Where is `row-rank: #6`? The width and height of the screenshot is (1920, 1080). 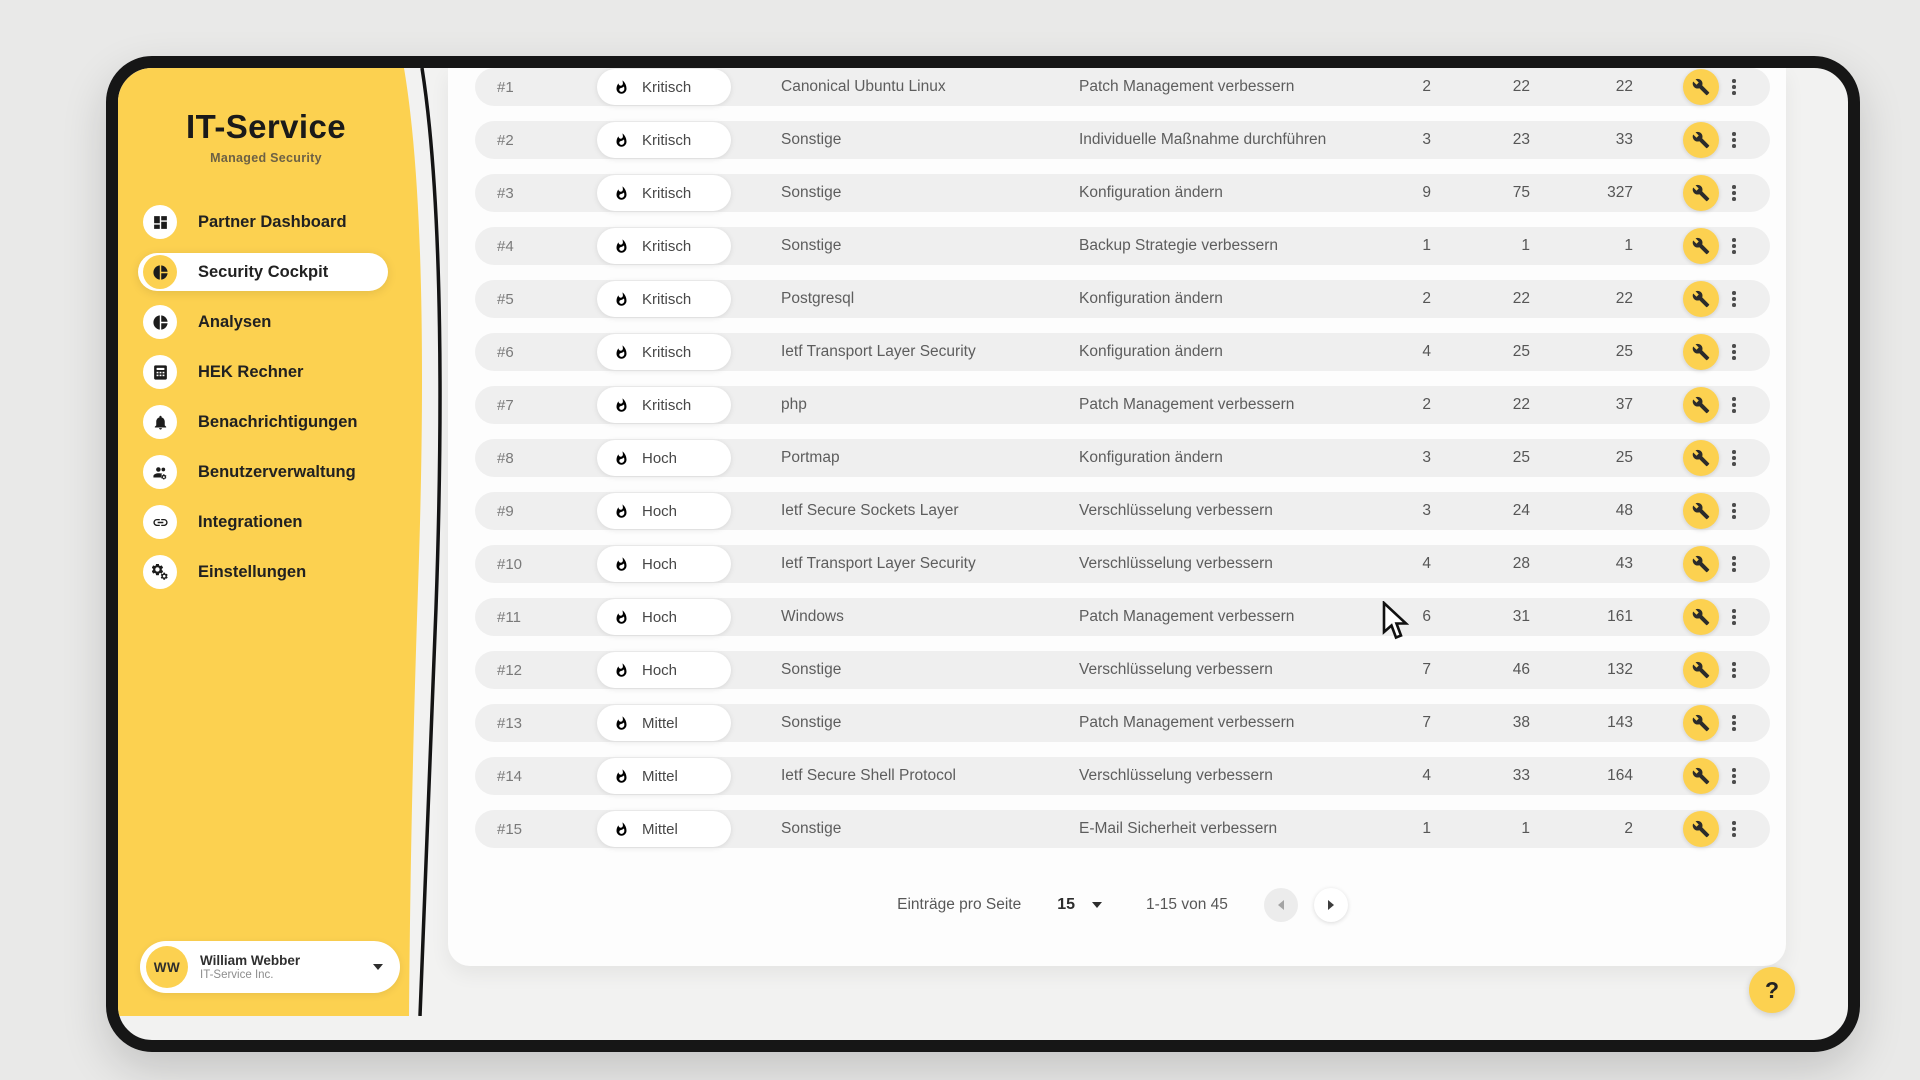 row-rank: #6 is located at coordinates (505, 352).